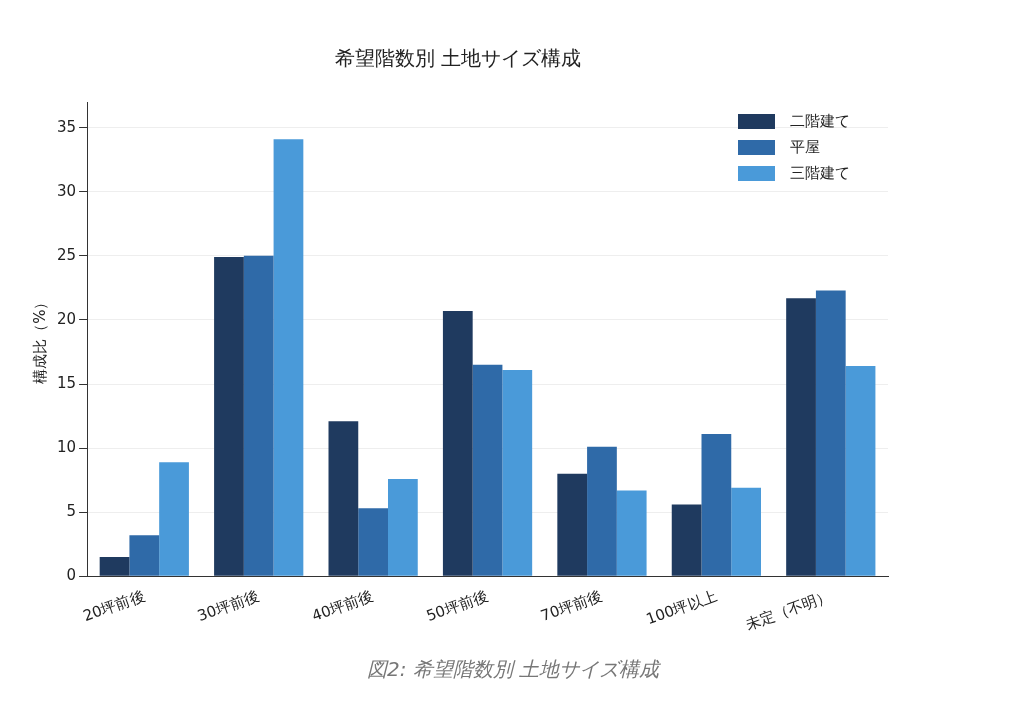  Describe the element at coordinates (805, 146) in the screenshot. I see `legend-label: 平屋` at that location.